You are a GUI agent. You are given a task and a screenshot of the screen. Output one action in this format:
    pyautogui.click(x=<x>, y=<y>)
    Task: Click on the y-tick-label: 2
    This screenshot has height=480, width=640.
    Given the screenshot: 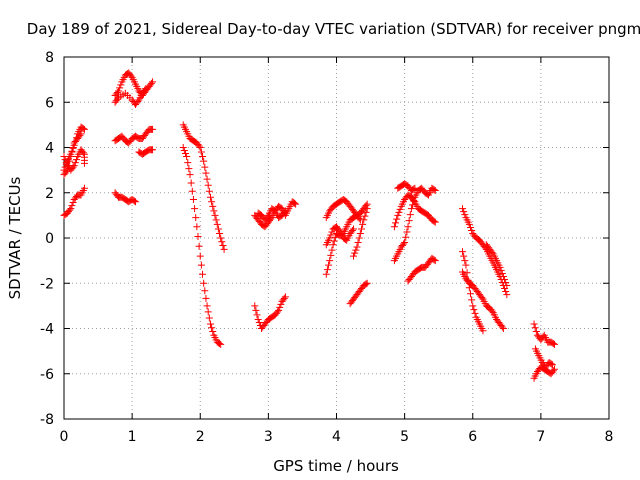 What is the action you would take?
    pyautogui.click(x=49, y=194)
    